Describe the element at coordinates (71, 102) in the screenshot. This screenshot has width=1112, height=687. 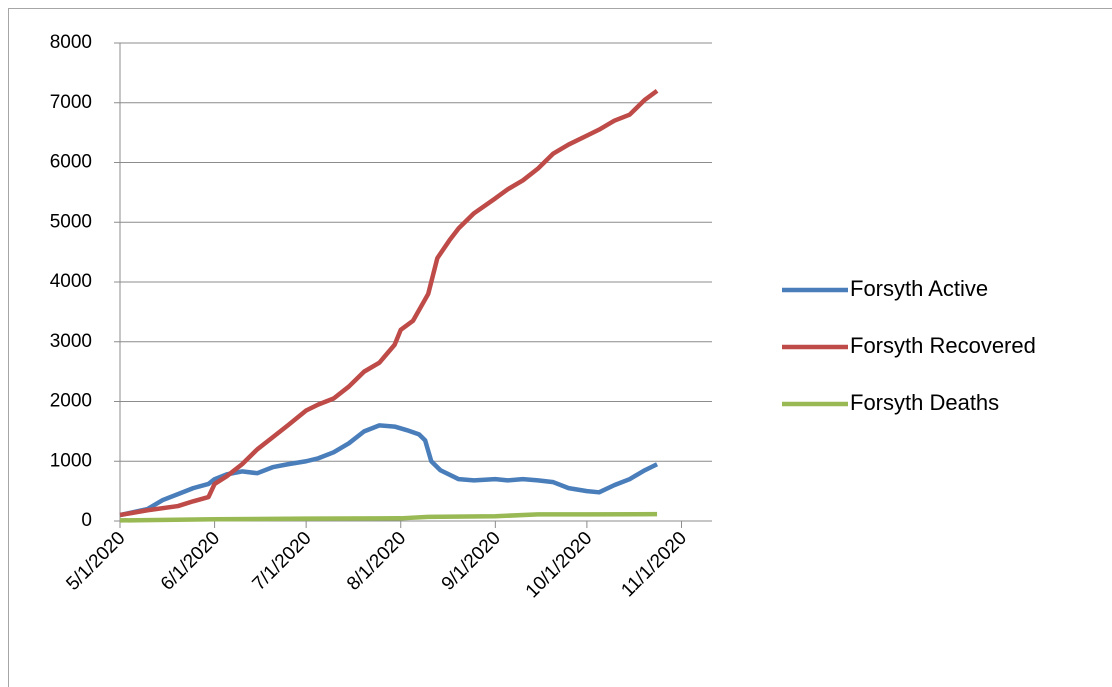
I see `y-tick-label: 7000` at that location.